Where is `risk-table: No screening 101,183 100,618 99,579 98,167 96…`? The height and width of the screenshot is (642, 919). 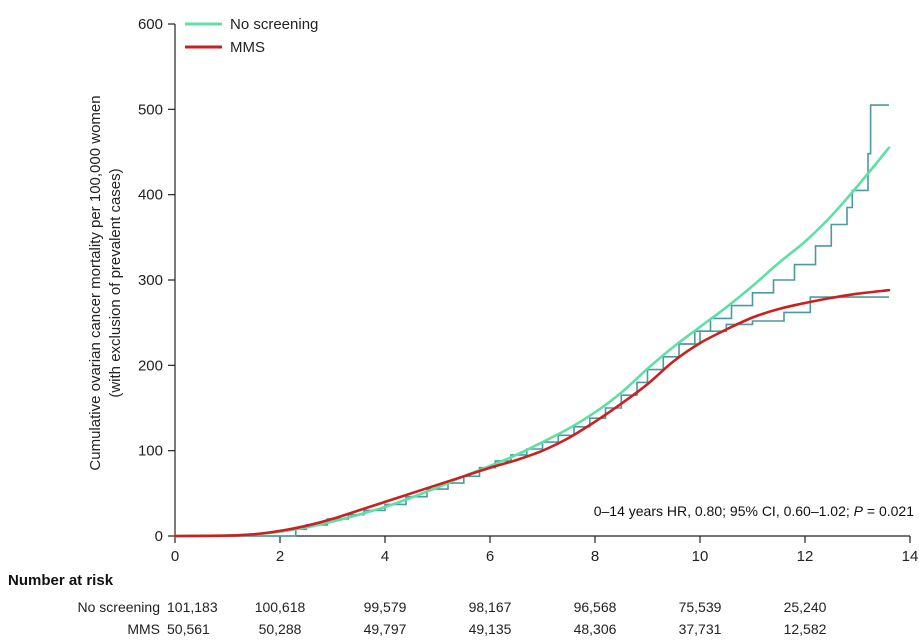 risk-table: No screening 101,183 100,618 99,579 98,167 96… is located at coordinates (452, 618).